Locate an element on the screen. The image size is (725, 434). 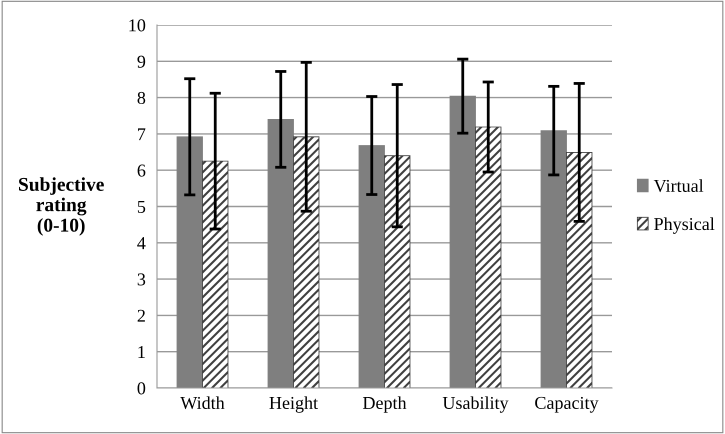
y-tick-label: 0 is located at coordinates (142, 388).